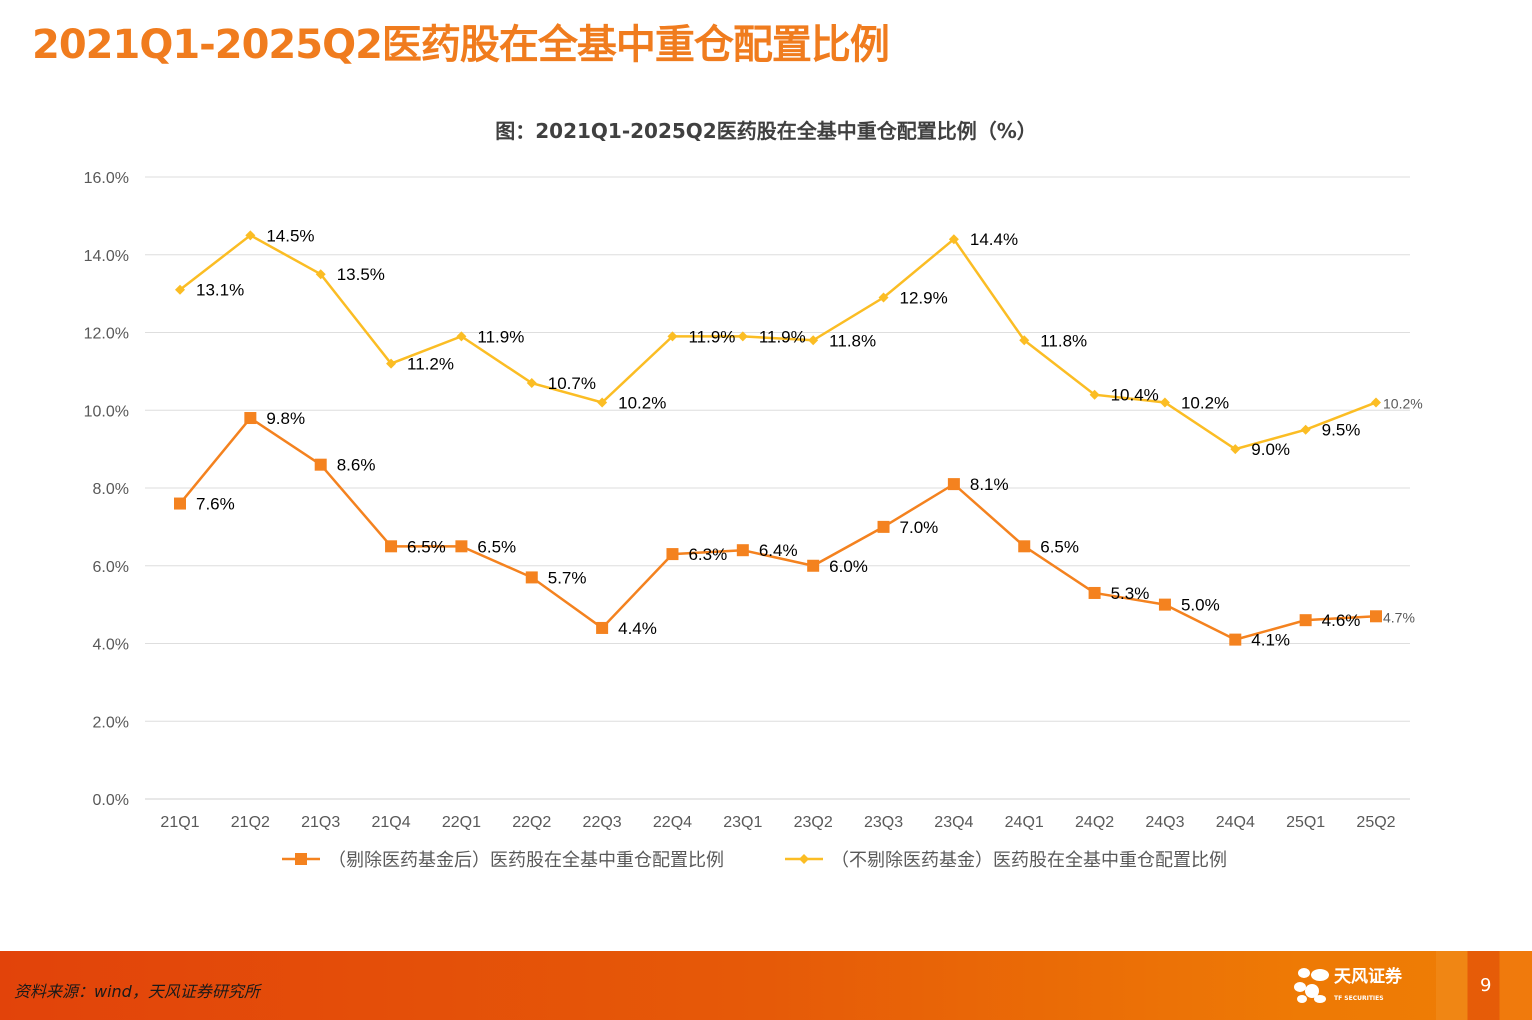  What do you see at coordinates (111, 722) in the screenshot?
I see `y-tick-label: 2.0%` at bounding box center [111, 722].